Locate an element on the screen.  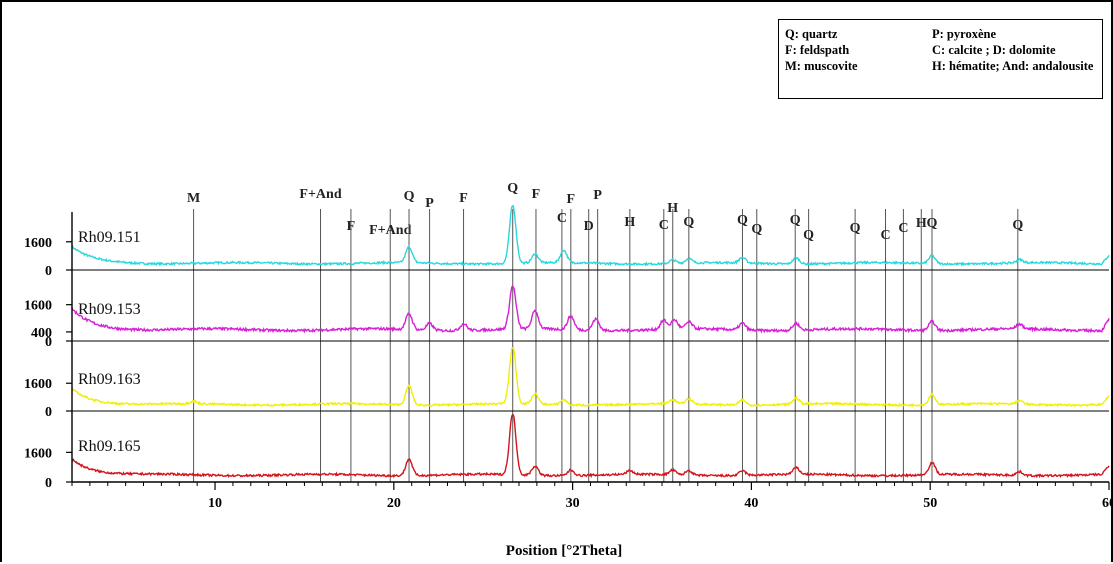
legend-entry-muscovite: M: muscovite is located at coordinates (821, 66).